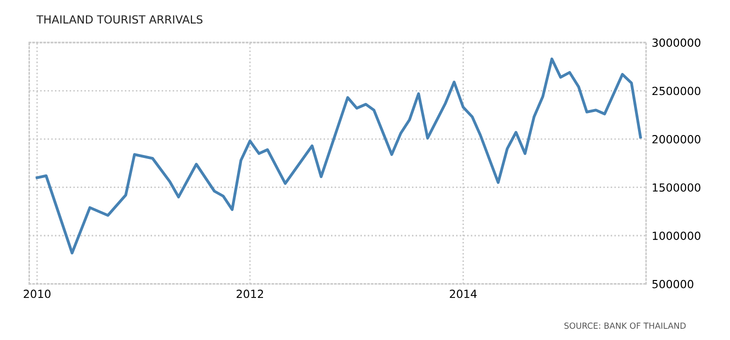 This screenshot has height=340, width=730. Describe the element at coordinates (676, 91) in the screenshot. I see `y-tick-label: 2500000` at that location.